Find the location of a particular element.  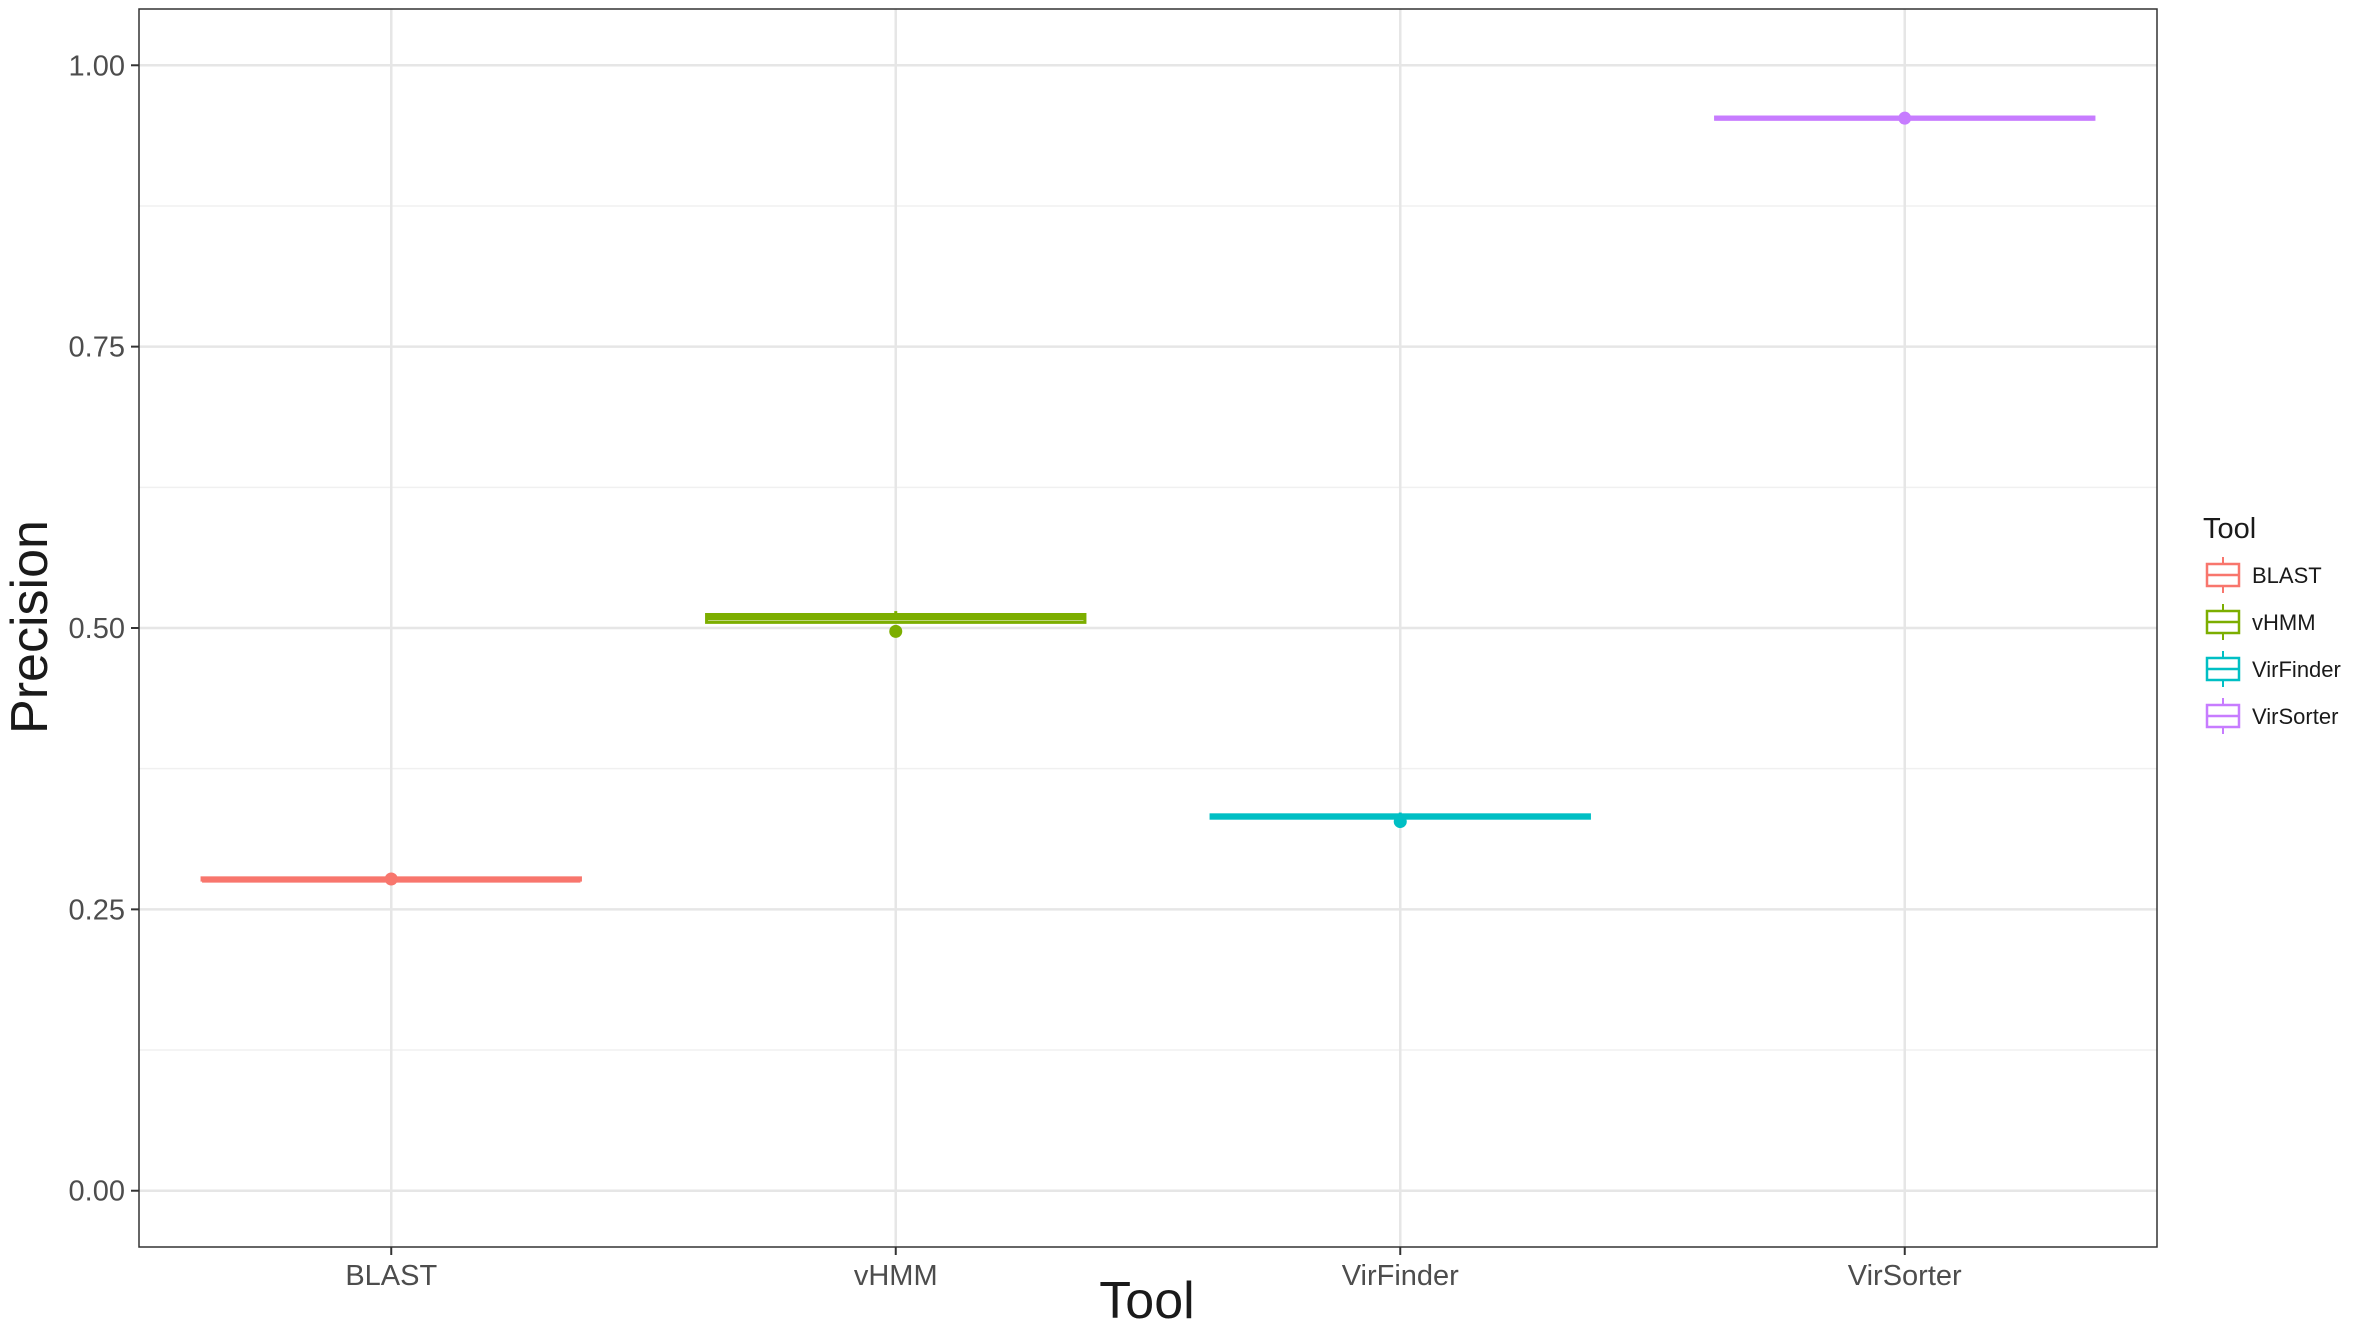

legend-item-virsorter: VirSorter is located at coordinates (2270, 716).